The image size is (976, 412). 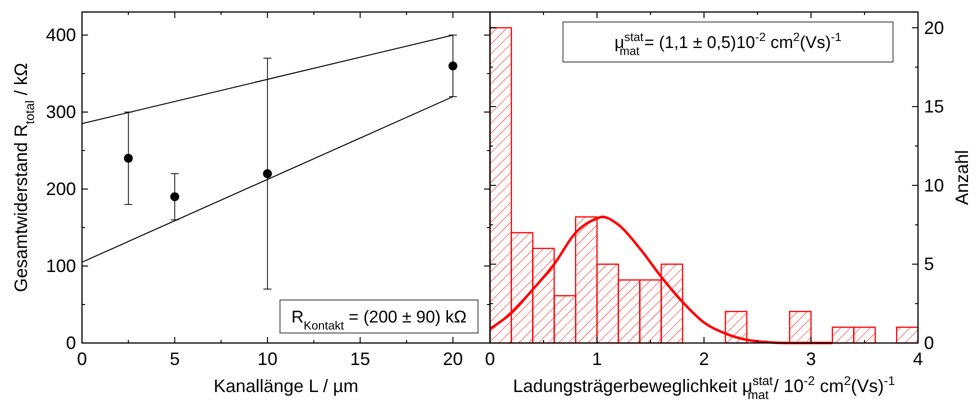 I want to click on y-tick-label: 15, so click(x=934, y=106).